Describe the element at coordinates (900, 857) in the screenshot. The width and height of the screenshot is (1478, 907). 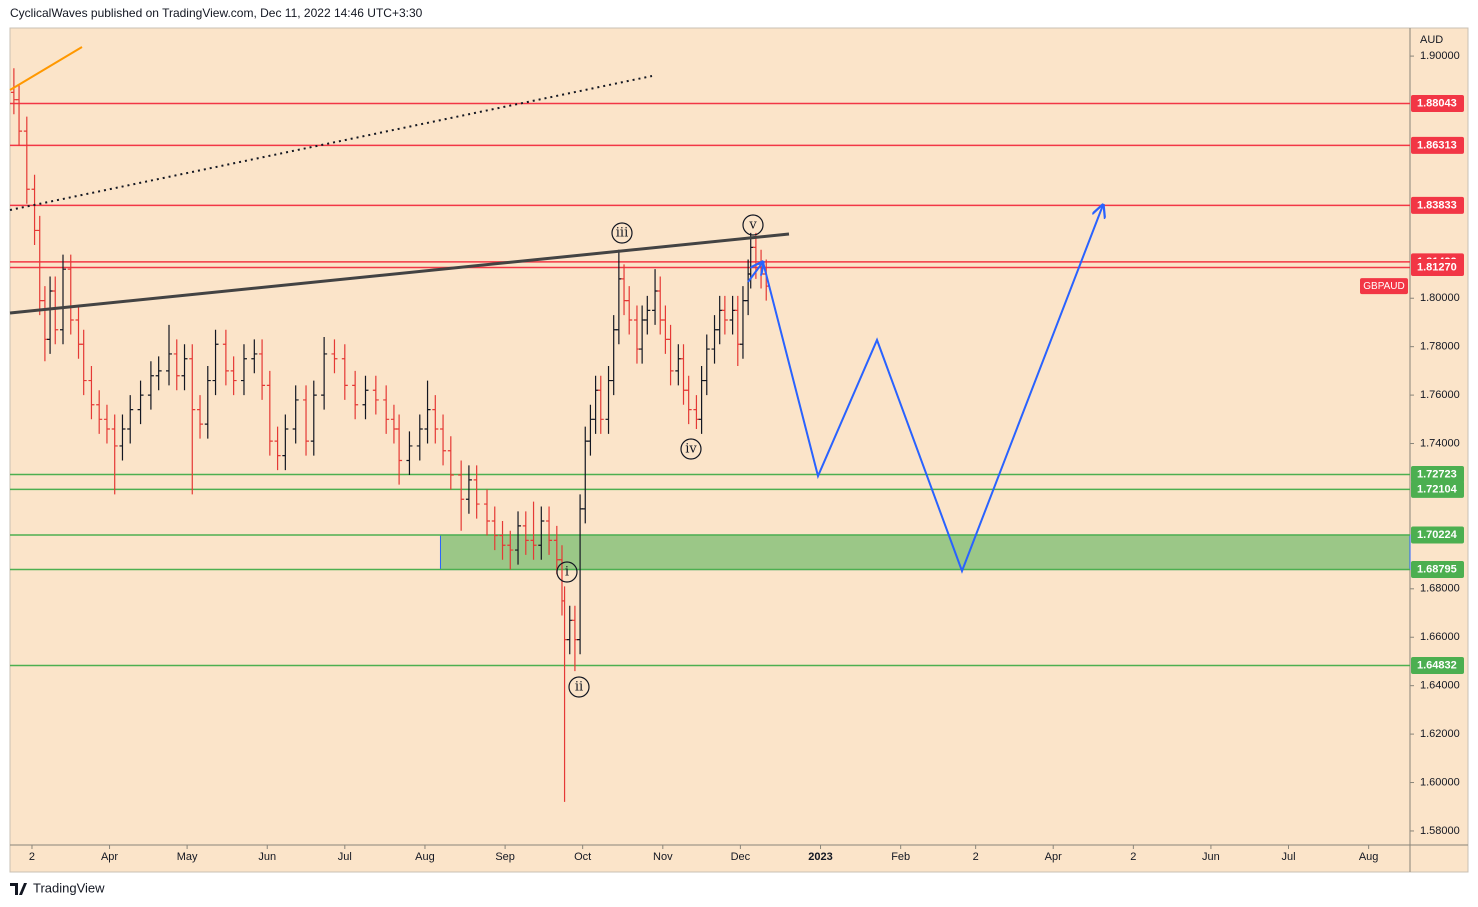
I see `x-tick-label: Feb` at that location.